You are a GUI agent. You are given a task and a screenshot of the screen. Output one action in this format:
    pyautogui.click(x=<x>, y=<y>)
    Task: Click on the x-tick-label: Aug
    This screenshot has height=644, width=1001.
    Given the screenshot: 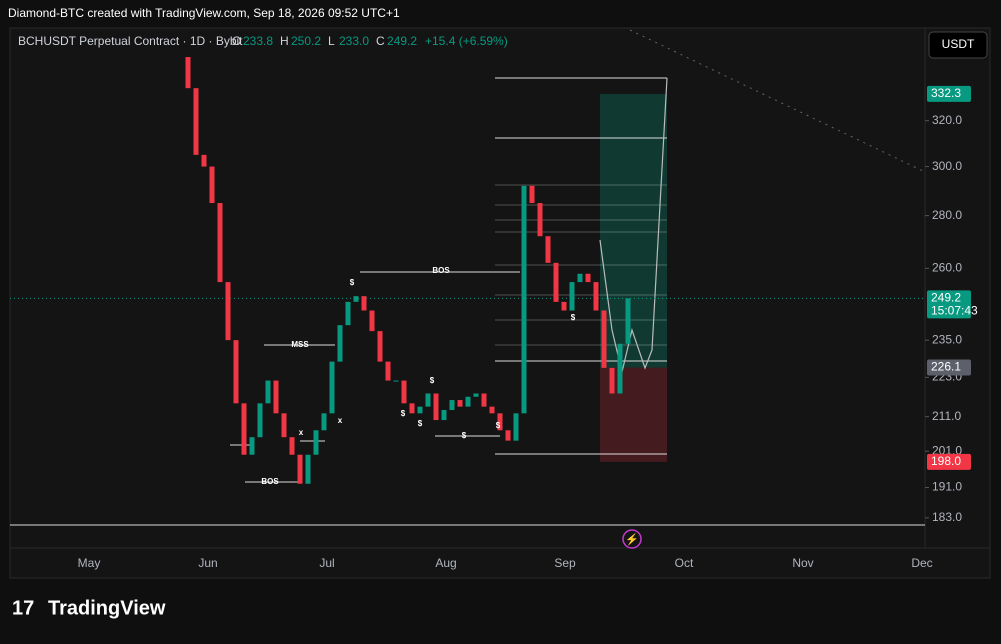 What is the action you would take?
    pyautogui.click(x=445, y=563)
    